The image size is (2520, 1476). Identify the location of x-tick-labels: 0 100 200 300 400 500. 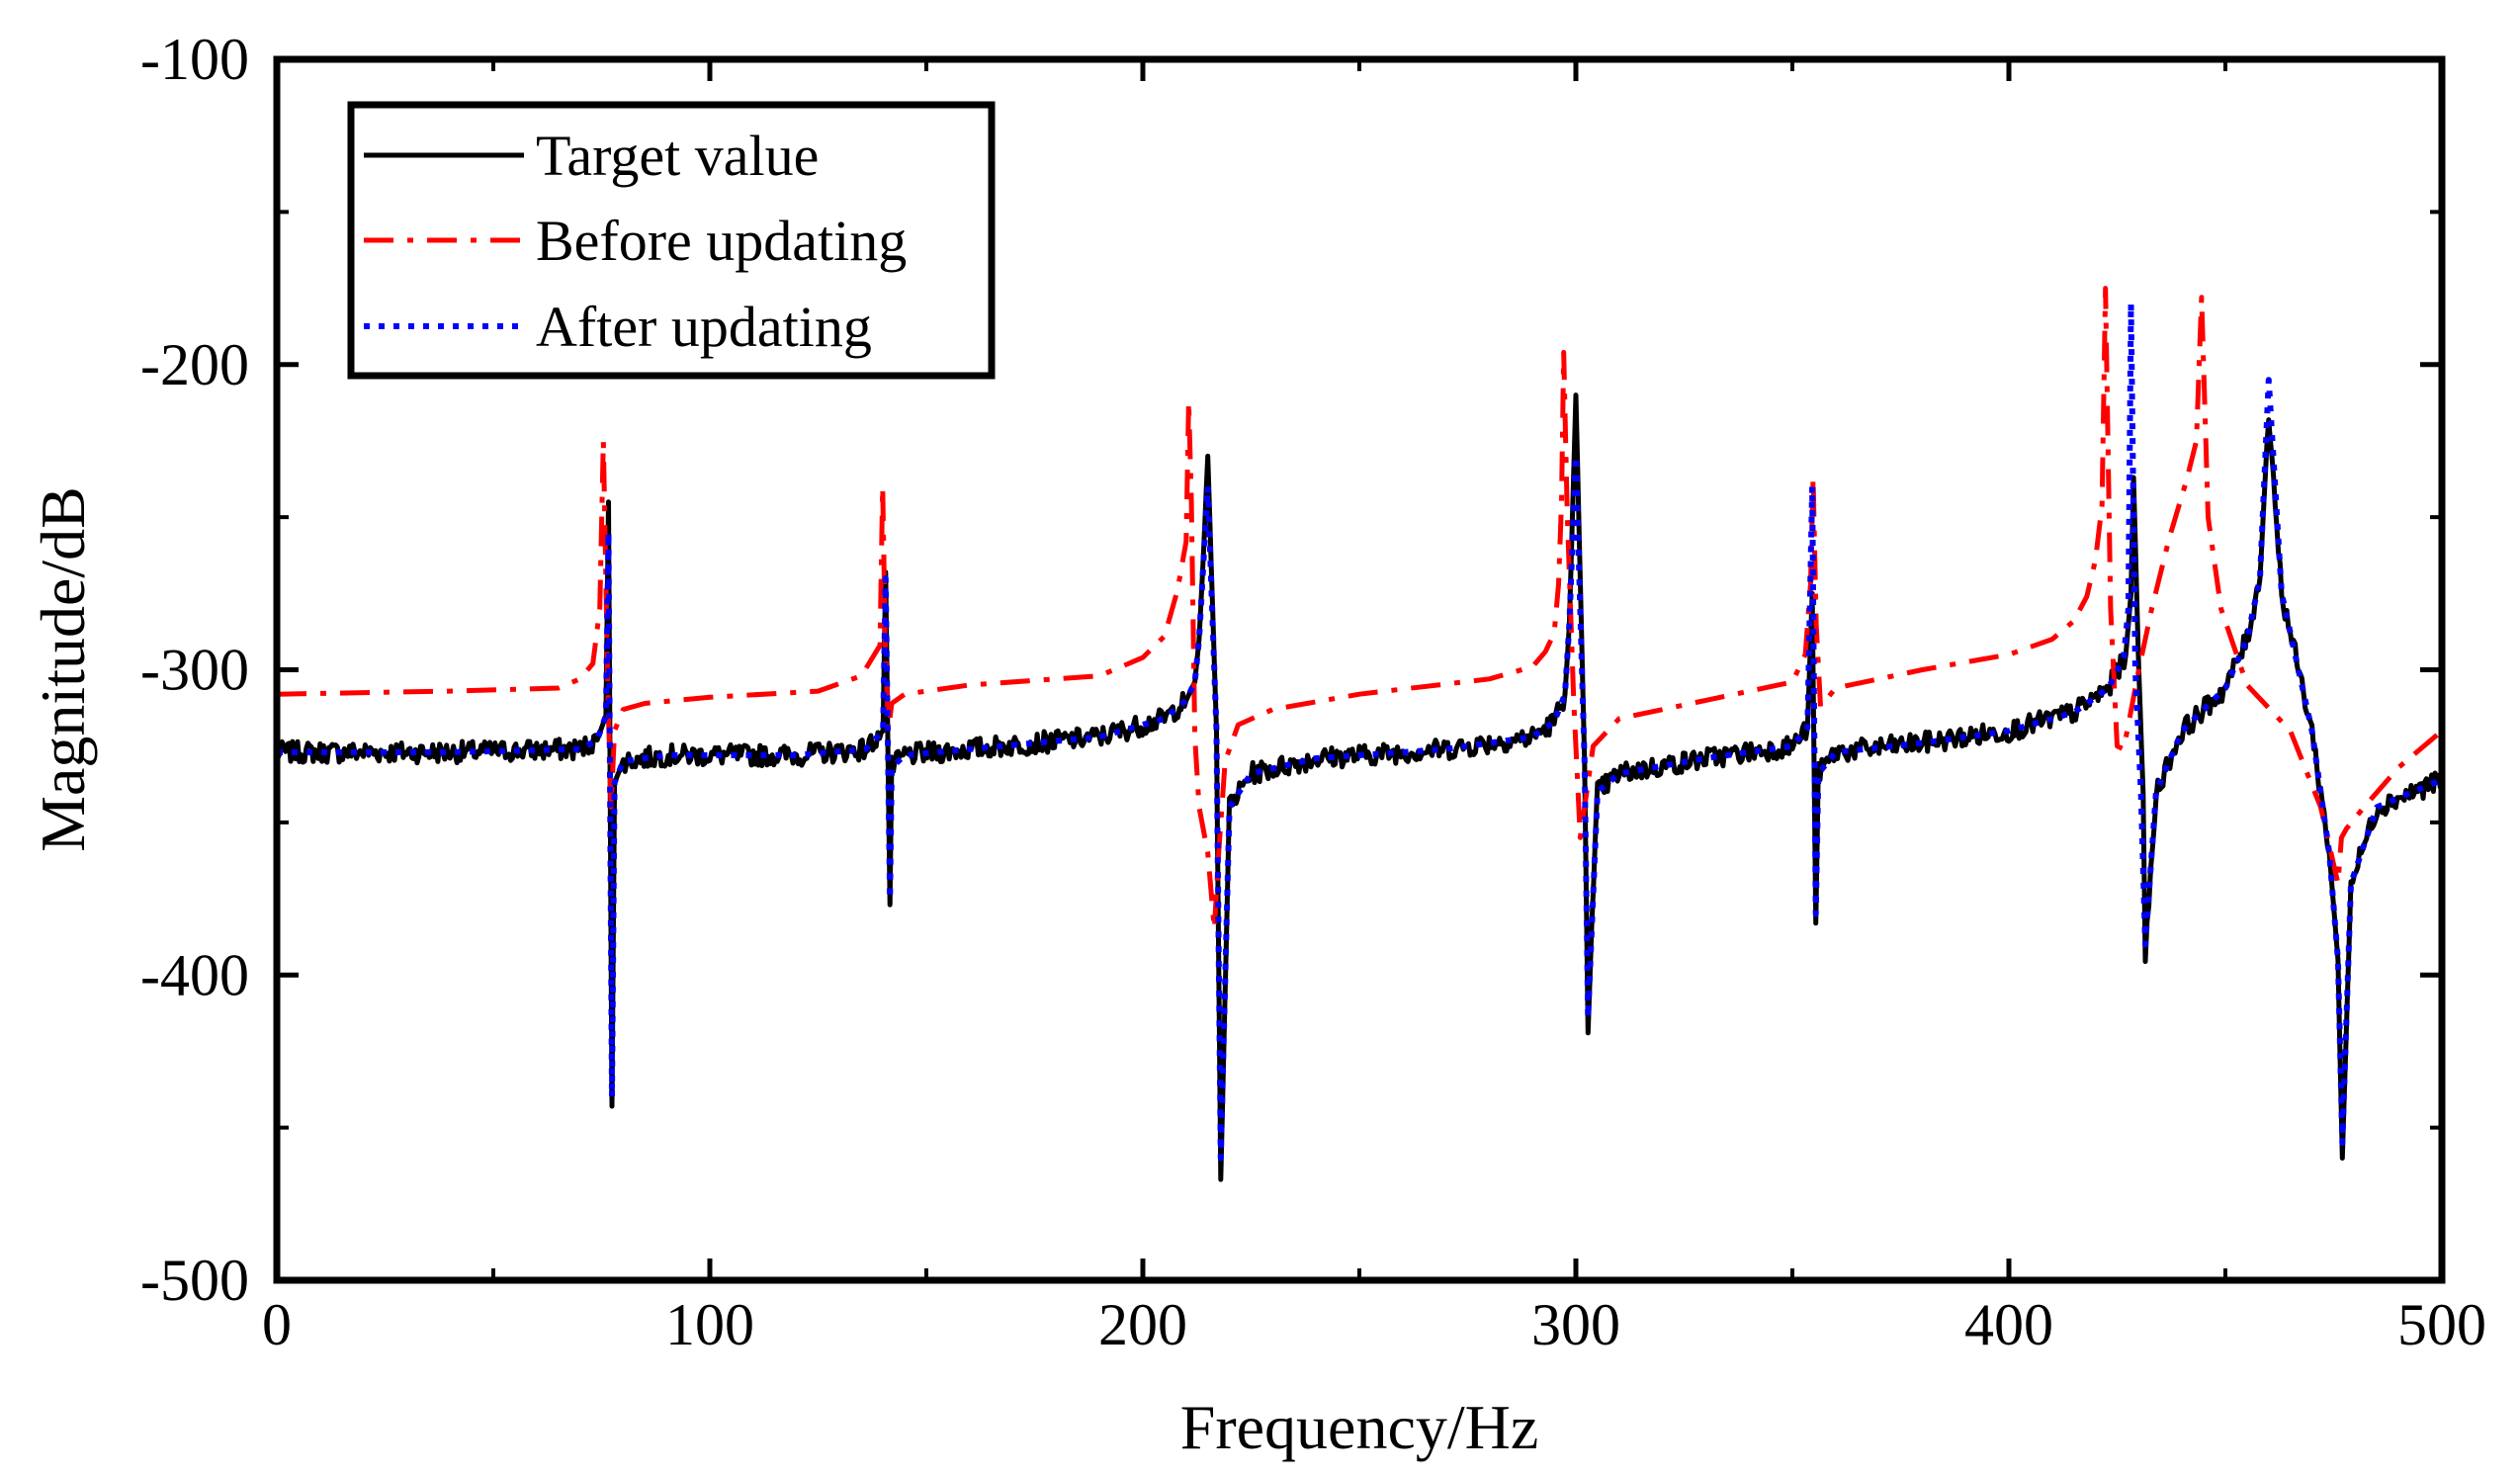
(1374, 1325).